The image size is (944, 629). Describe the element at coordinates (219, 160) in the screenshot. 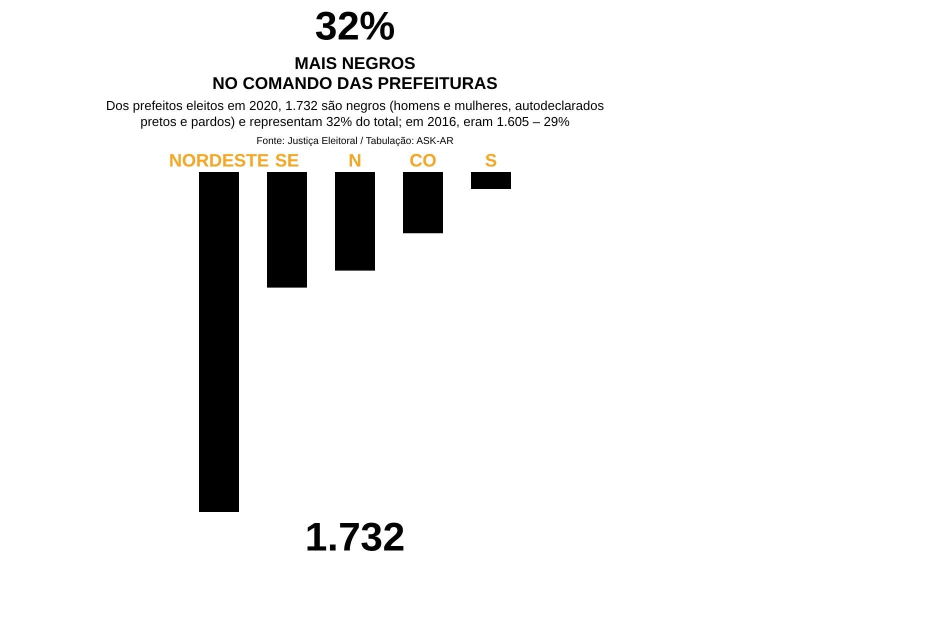

I see `x-tick-label: NORDESTE` at that location.